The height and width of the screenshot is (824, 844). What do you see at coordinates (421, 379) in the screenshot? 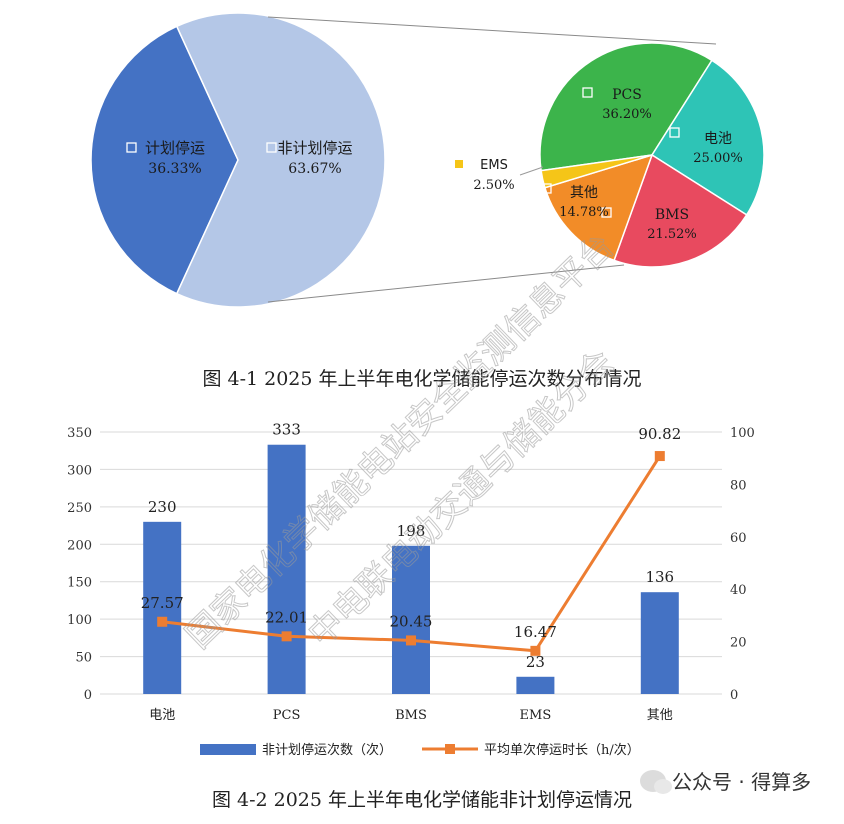
I see `figure1-caption: 图 4-1 2025 年上半年电化学储能停运次数分布情况` at bounding box center [421, 379].